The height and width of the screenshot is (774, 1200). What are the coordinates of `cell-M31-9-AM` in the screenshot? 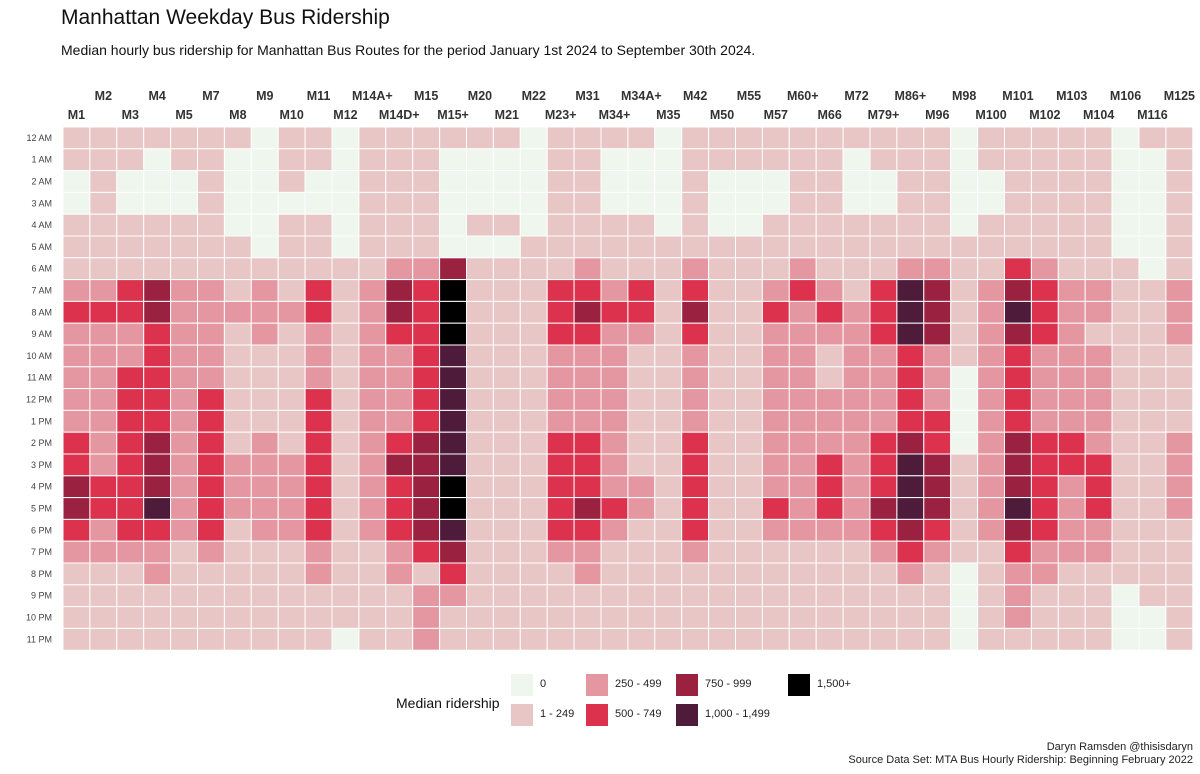 It's located at (587, 334).